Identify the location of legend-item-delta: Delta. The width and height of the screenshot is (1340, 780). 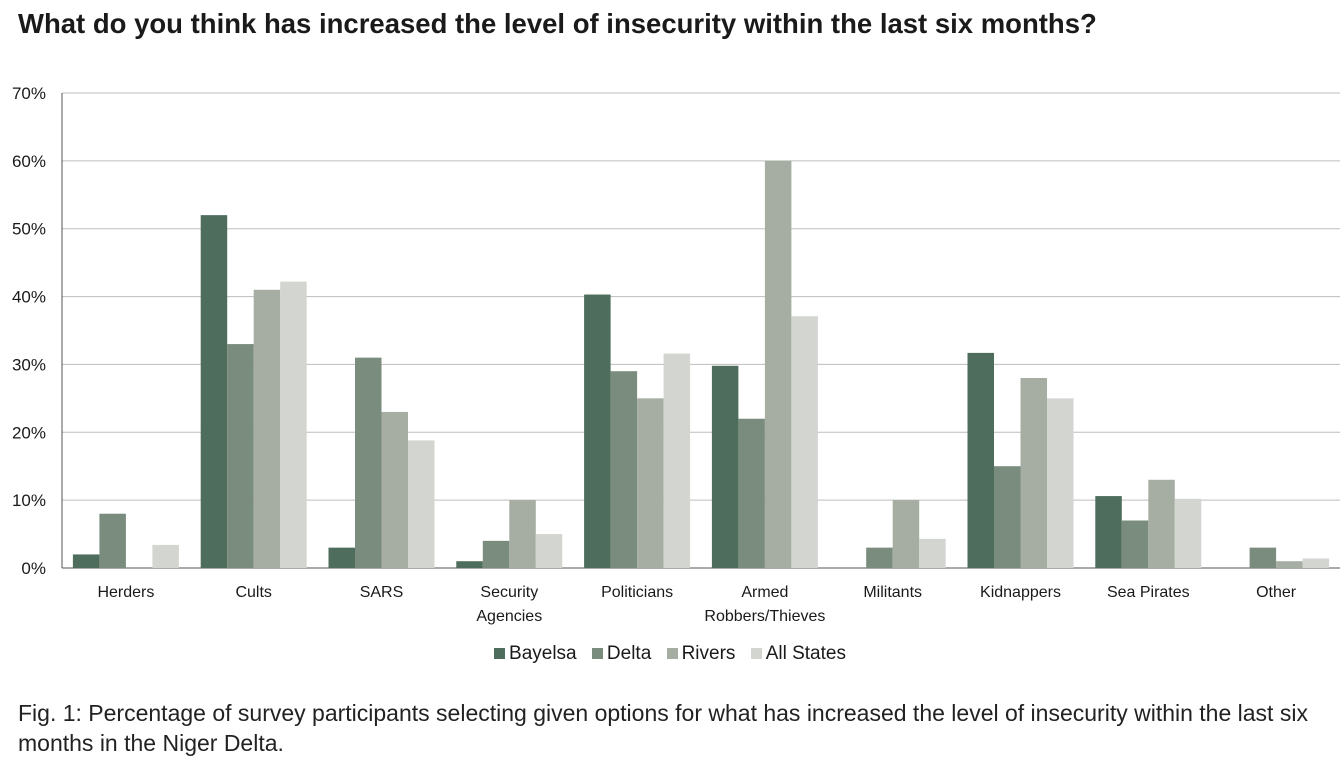
(621, 654).